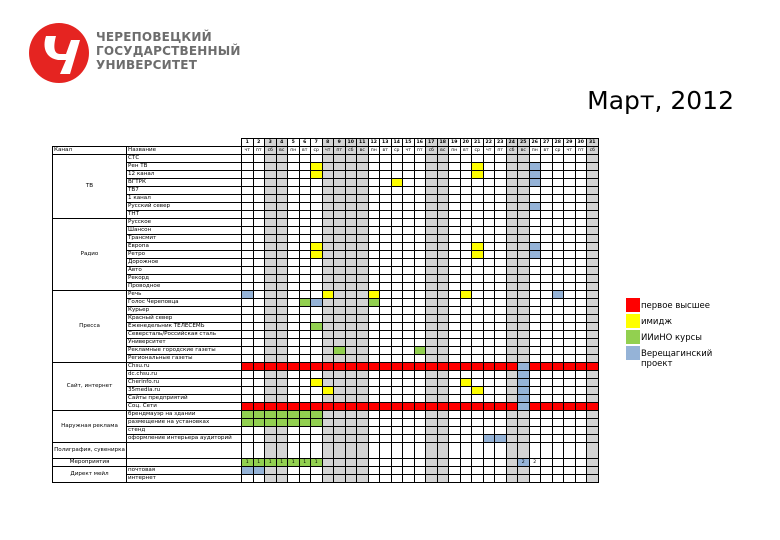  I want to click on table-row: ТНТ, so click(326, 214).